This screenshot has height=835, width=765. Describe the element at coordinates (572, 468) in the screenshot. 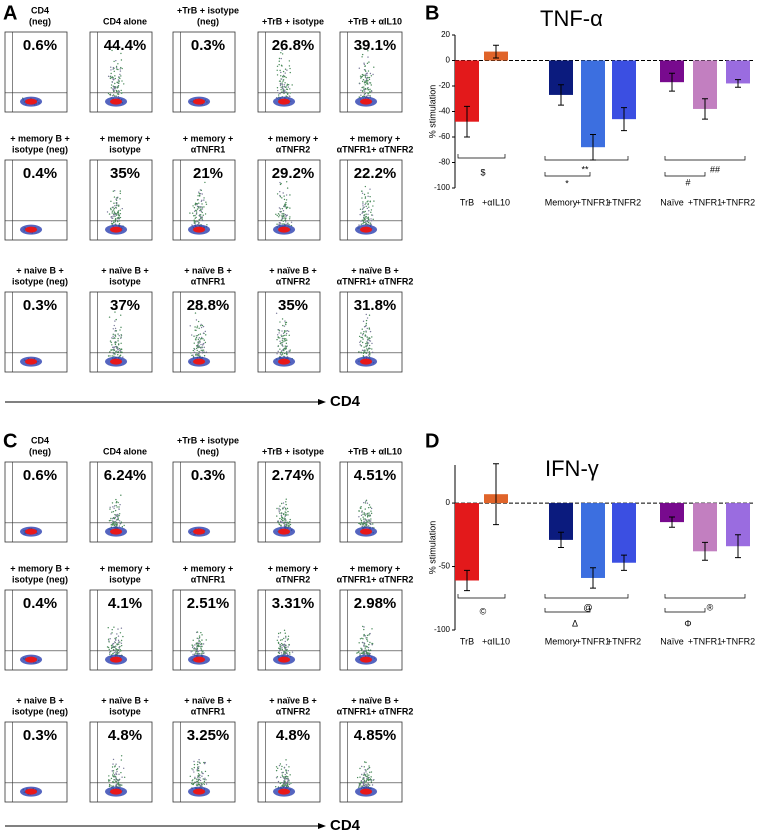

I see `chart-title: IFN-γ` at that location.